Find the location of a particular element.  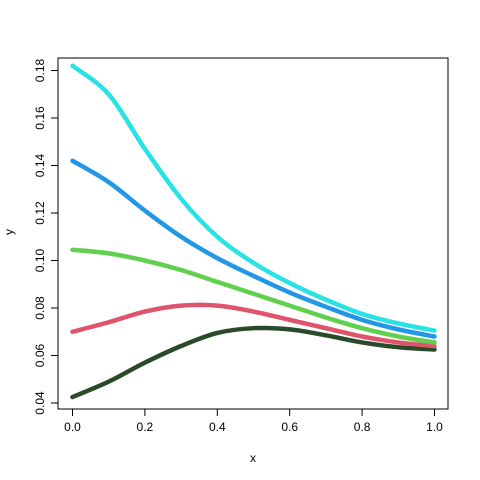

y-tick-label: 0.08 is located at coordinates (40, 308).